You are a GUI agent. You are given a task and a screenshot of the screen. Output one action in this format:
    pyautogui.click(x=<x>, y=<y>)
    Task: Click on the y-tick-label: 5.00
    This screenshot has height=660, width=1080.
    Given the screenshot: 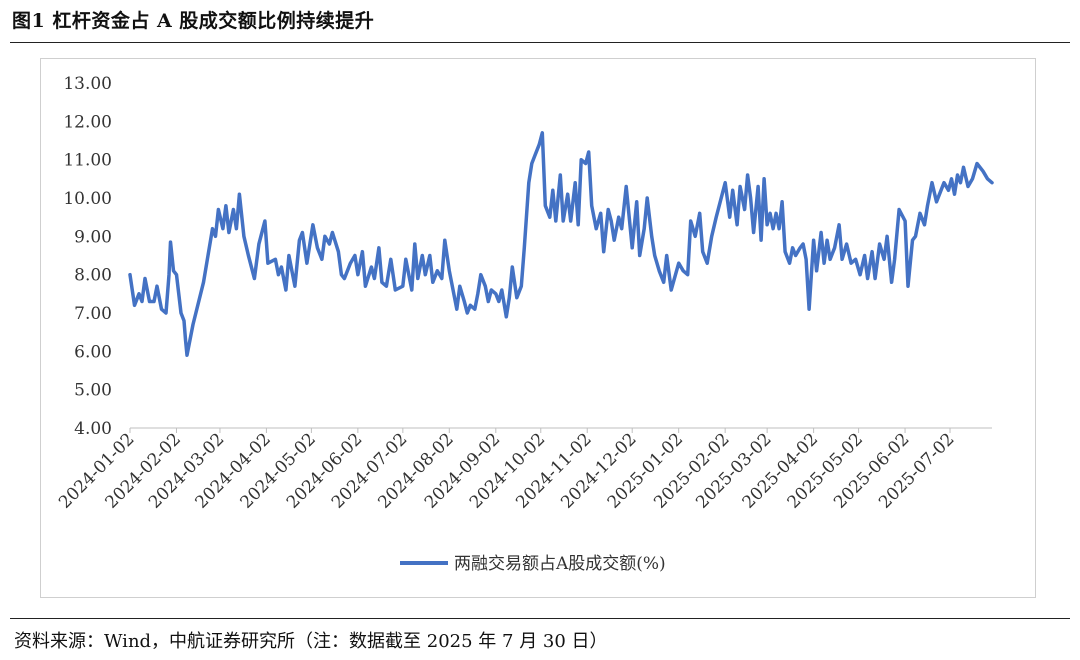 What is the action you would take?
    pyautogui.click(x=93, y=391)
    